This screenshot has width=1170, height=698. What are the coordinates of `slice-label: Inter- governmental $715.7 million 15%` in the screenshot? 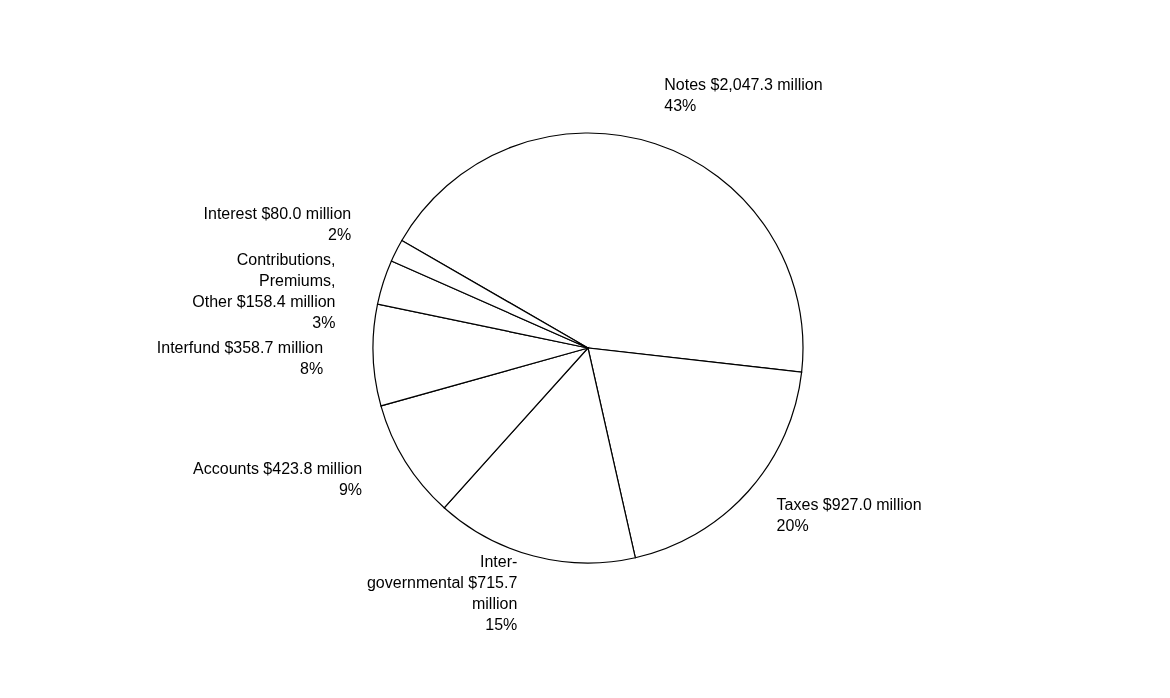 It's located at (442, 593).